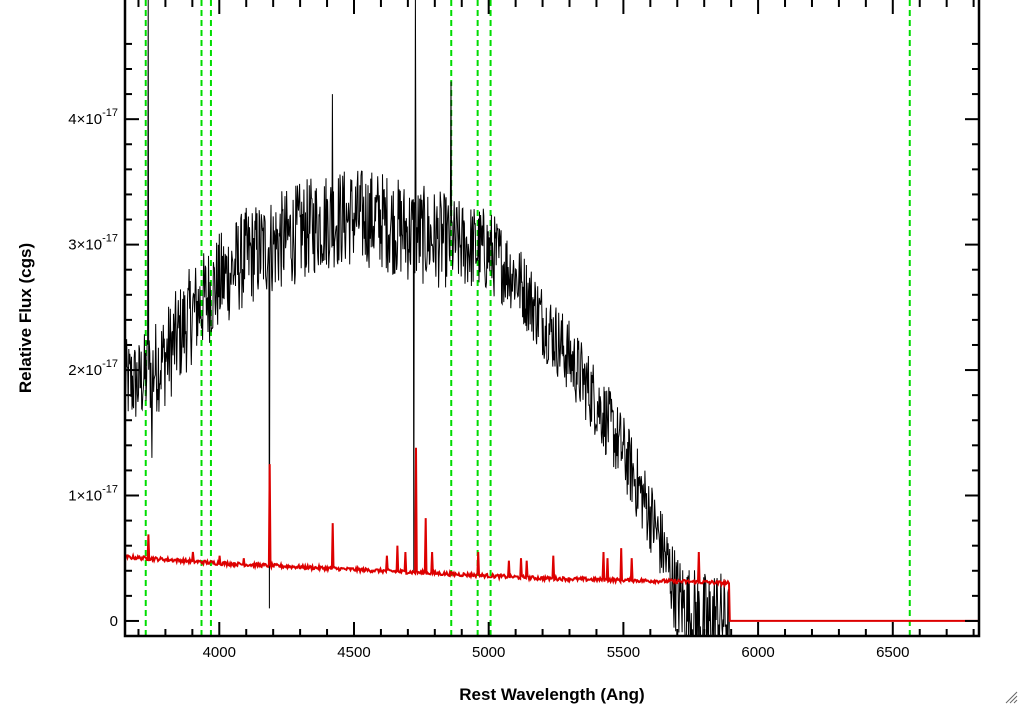  Describe the element at coordinates (93, 494) in the screenshot. I see `y-tick-label: 1×10⁻¹⁷` at that location.